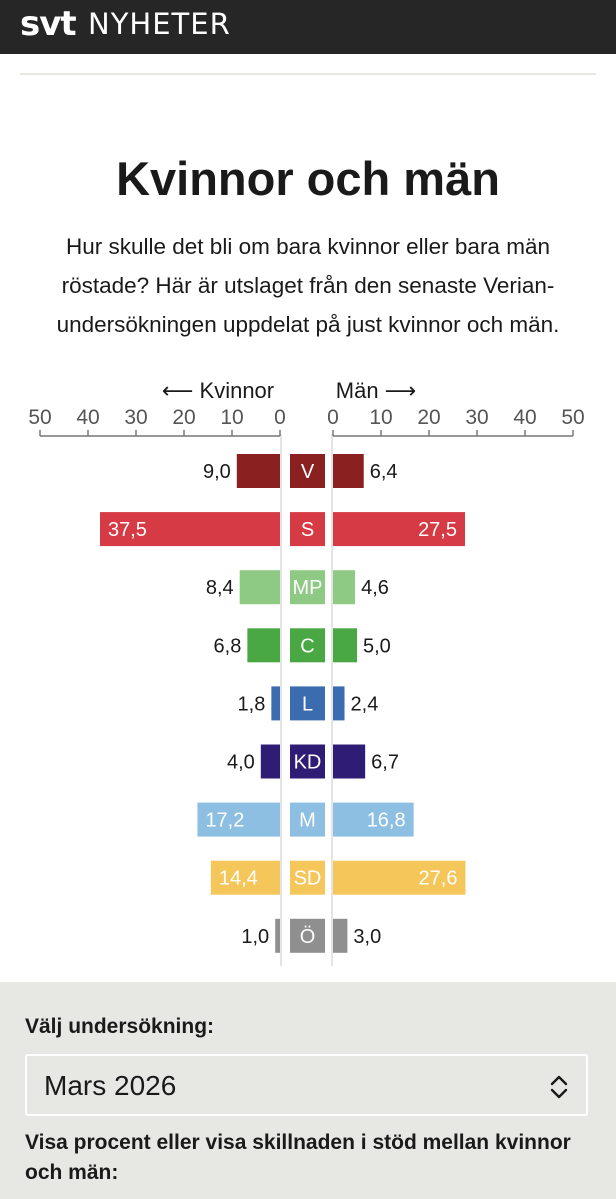 The height and width of the screenshot is (1199, 616). I want to click on bar-man-sd, so click(399, 877).